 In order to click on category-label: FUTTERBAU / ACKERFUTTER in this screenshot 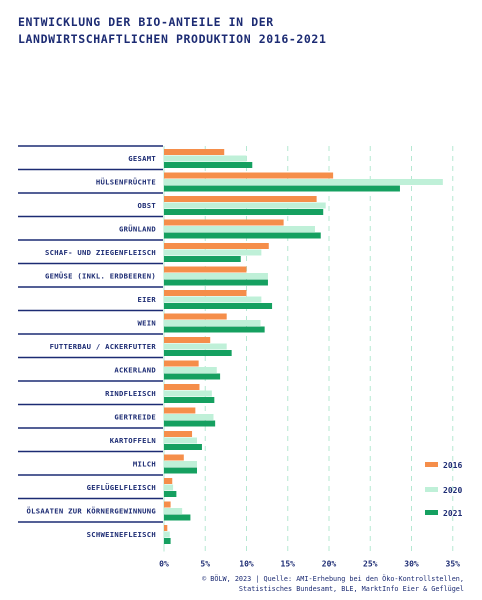, I will do `click(103, 346)`.